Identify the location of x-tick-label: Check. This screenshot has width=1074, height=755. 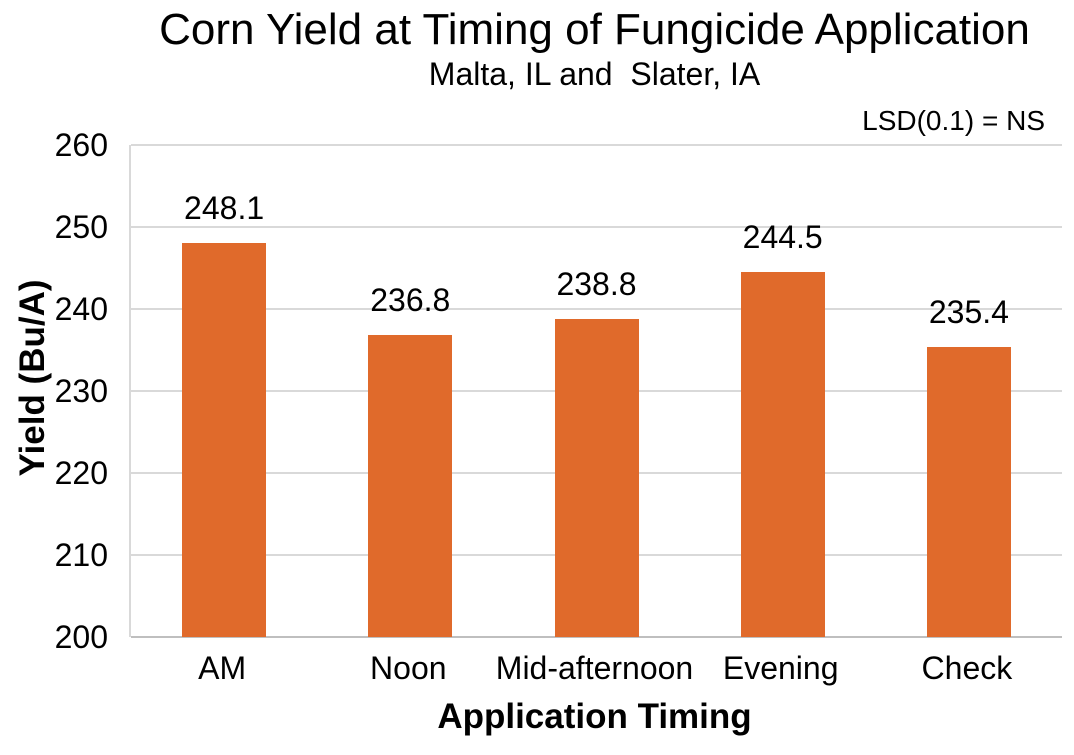
(967, 668).